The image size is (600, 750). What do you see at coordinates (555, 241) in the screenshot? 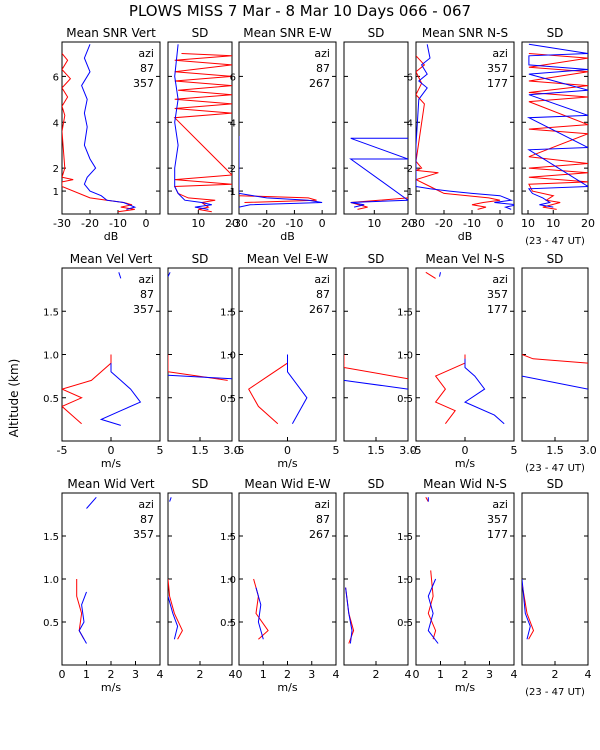
I see `ut-range-note: (23 - 47 UT)` at bounding box center [555, 241].